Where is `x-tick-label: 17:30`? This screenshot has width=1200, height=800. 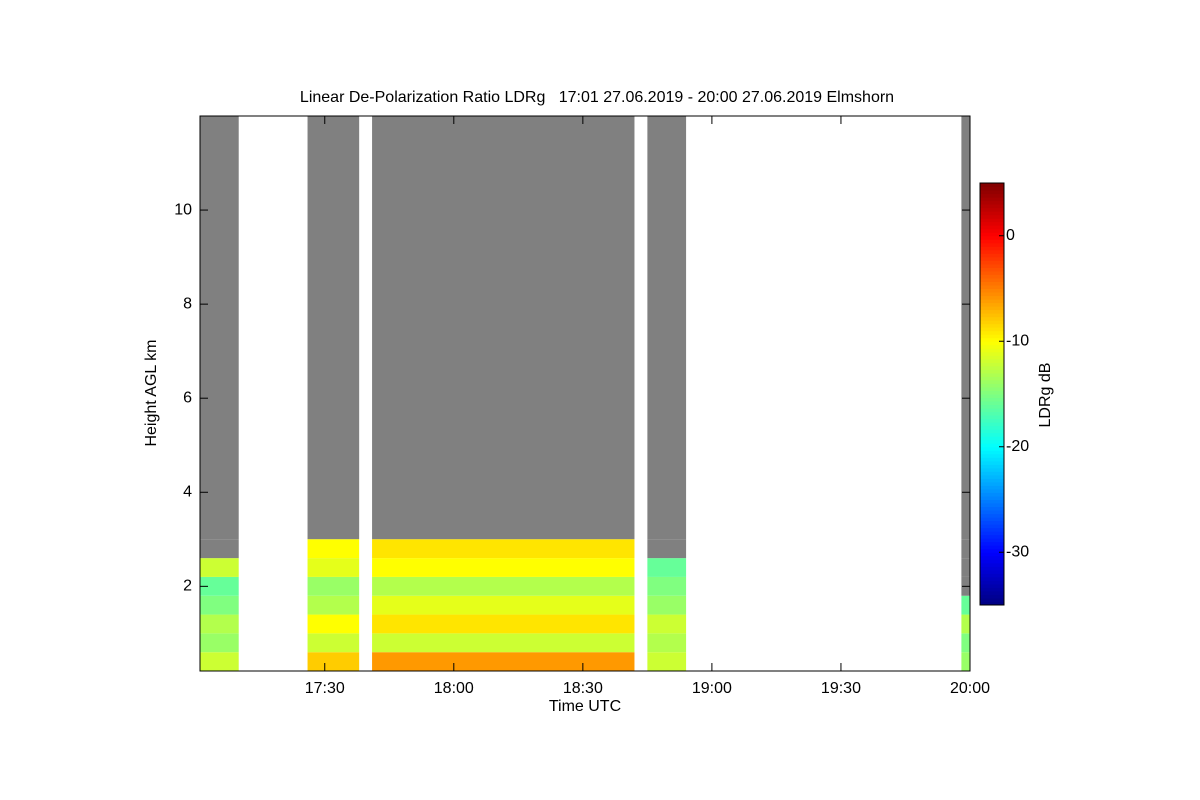
x-tick-label: 17:30 is located at coordinates (325, 688).